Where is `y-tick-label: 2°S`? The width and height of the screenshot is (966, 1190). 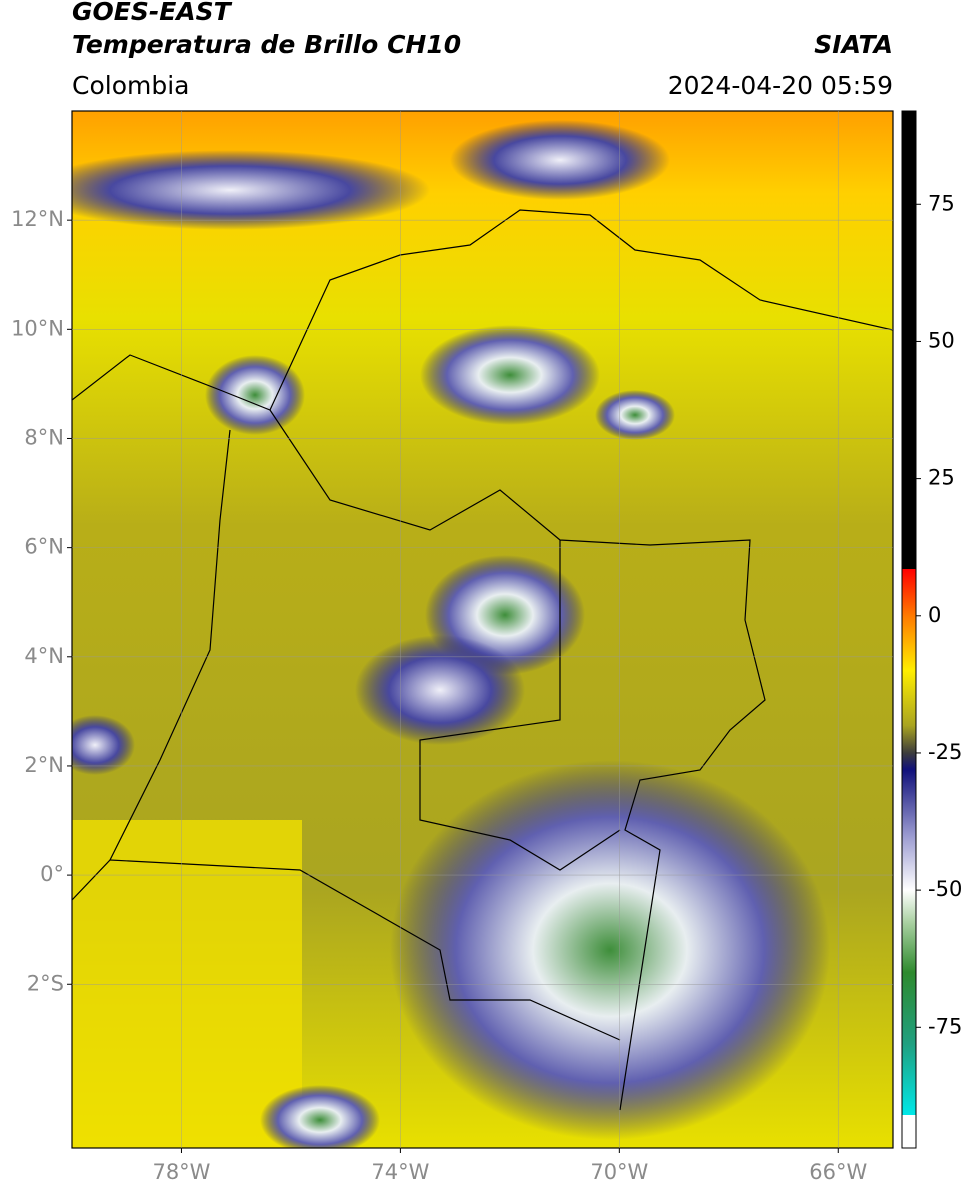 y-tick-label: 2°S is located at coordinates (45, 983).